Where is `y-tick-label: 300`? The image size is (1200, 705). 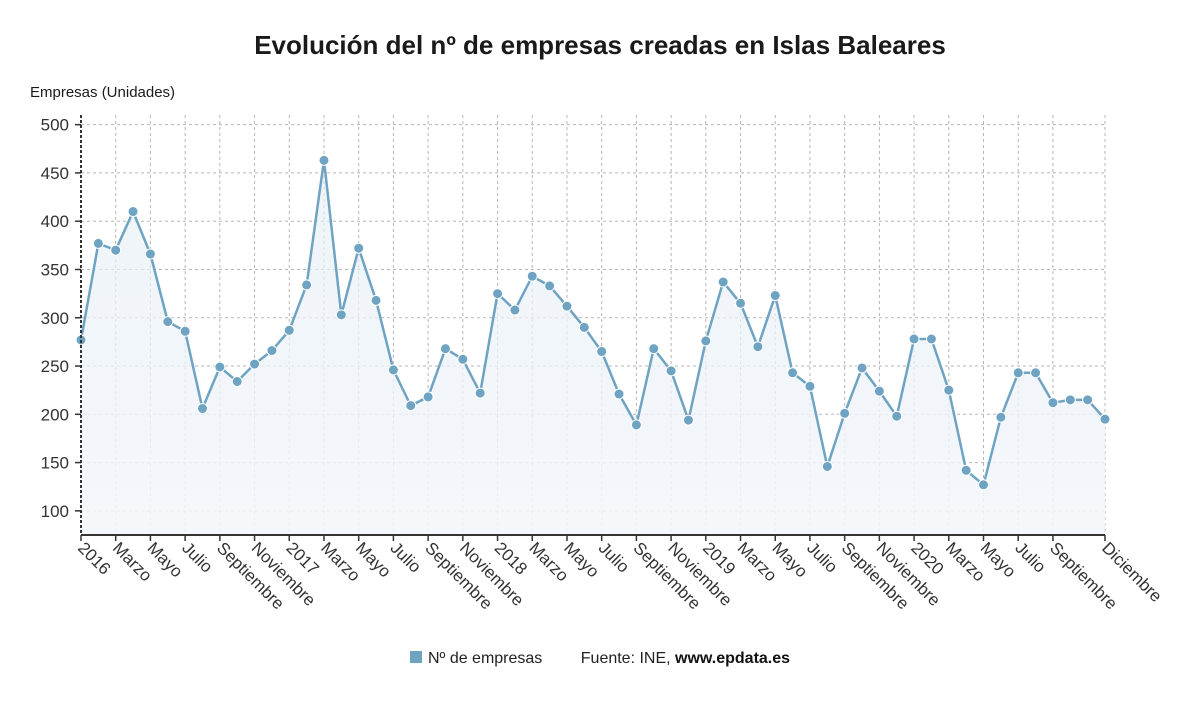
y-tick-label: 300 is located at coordinates (55, 318).